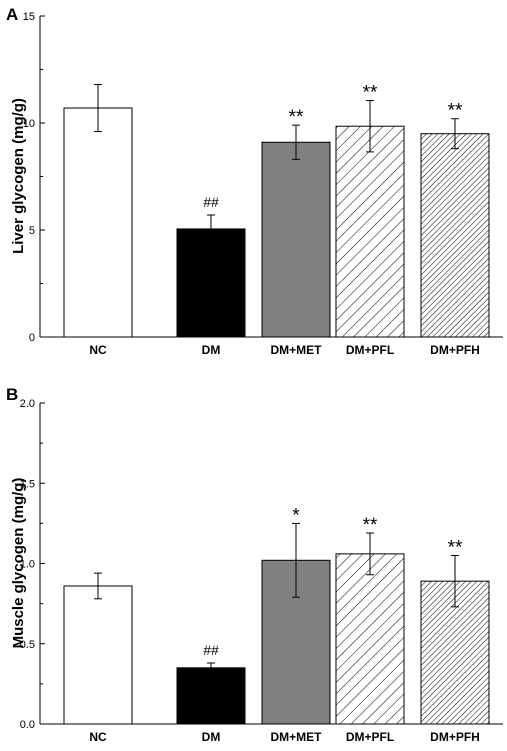 This screenshot has width=507, height=751. Describe the element at coordinates (370, 350) in the screenshot. I see `panel-a-category-label: DM+PFL` at that location.